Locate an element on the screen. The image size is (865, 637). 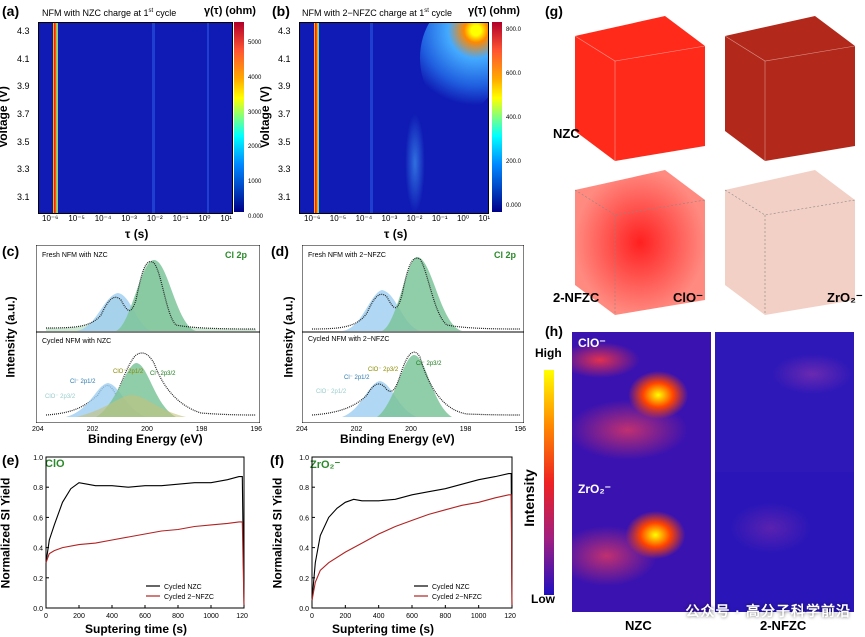
tau-axis-label: τ (s) is located at coordinates (137, 234).